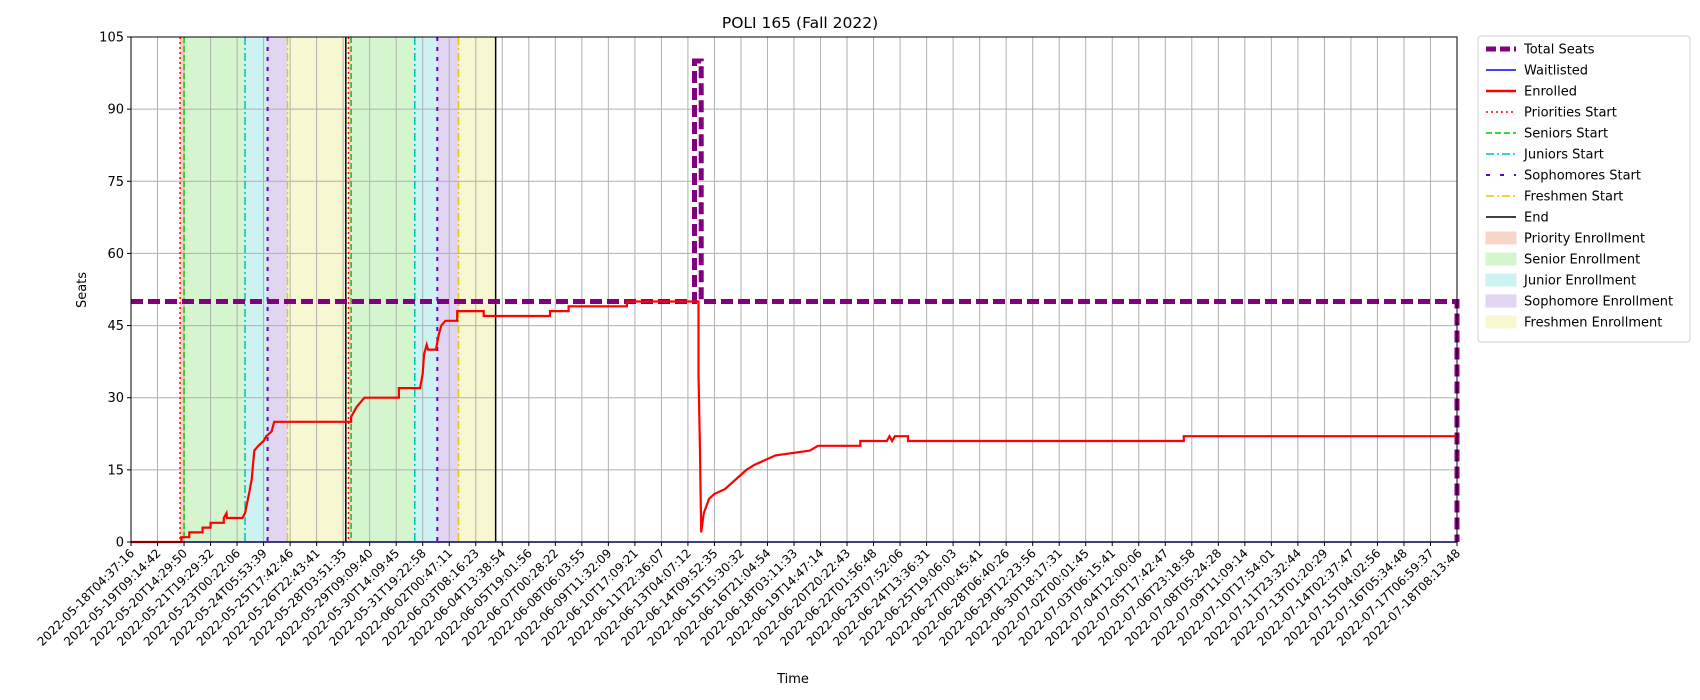 The height and width of the screenshot is (700, 1700). Describe the element at coordinates (82, 290) in the screenshot. I see `y-axis-label: Seats` at that location.